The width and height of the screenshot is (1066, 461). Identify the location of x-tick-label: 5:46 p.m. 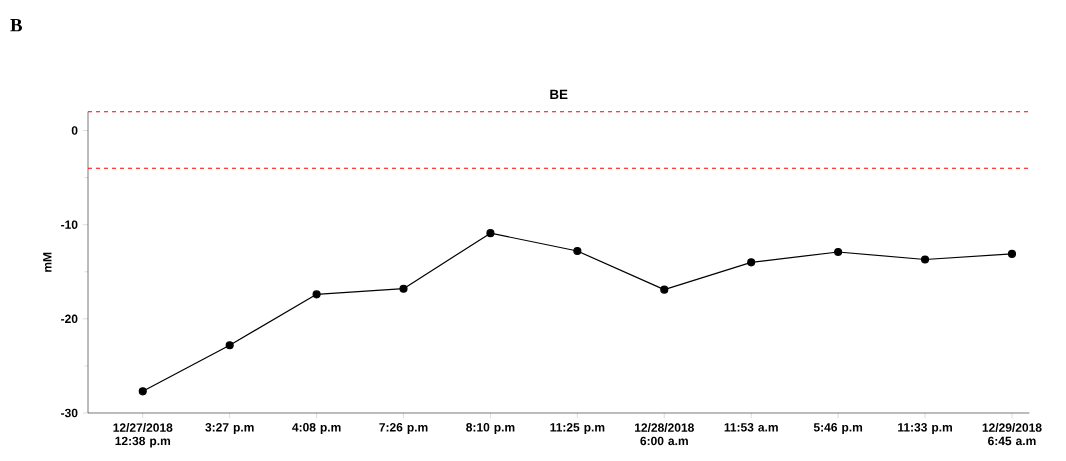
(838, 428).